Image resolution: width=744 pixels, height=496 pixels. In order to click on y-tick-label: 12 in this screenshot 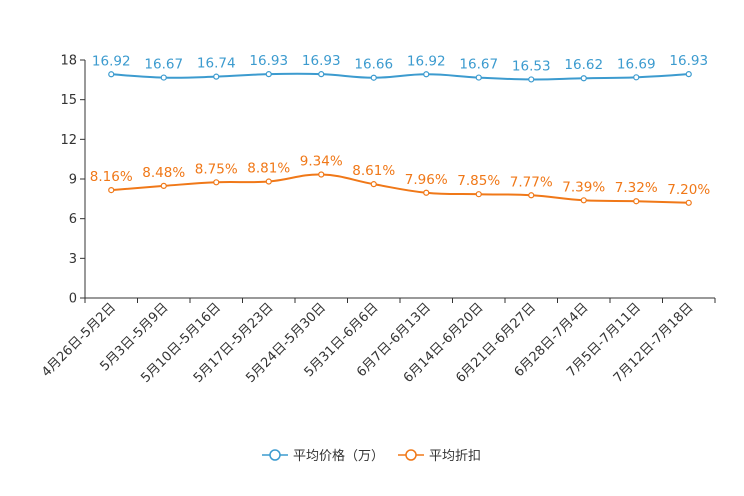, I will do `click(68, 140)`.